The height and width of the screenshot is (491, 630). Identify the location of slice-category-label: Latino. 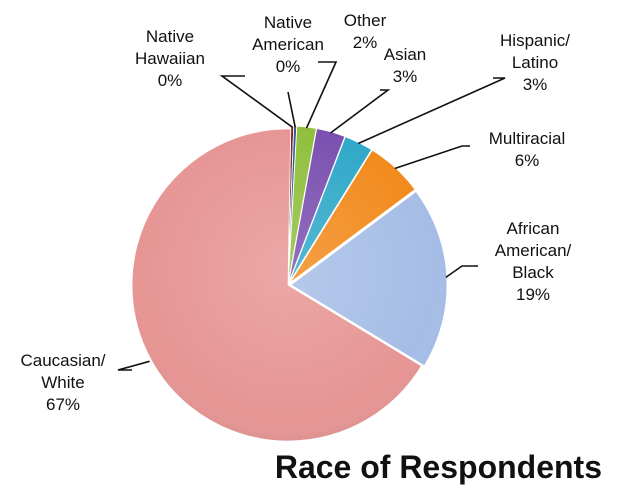
(535, 62).